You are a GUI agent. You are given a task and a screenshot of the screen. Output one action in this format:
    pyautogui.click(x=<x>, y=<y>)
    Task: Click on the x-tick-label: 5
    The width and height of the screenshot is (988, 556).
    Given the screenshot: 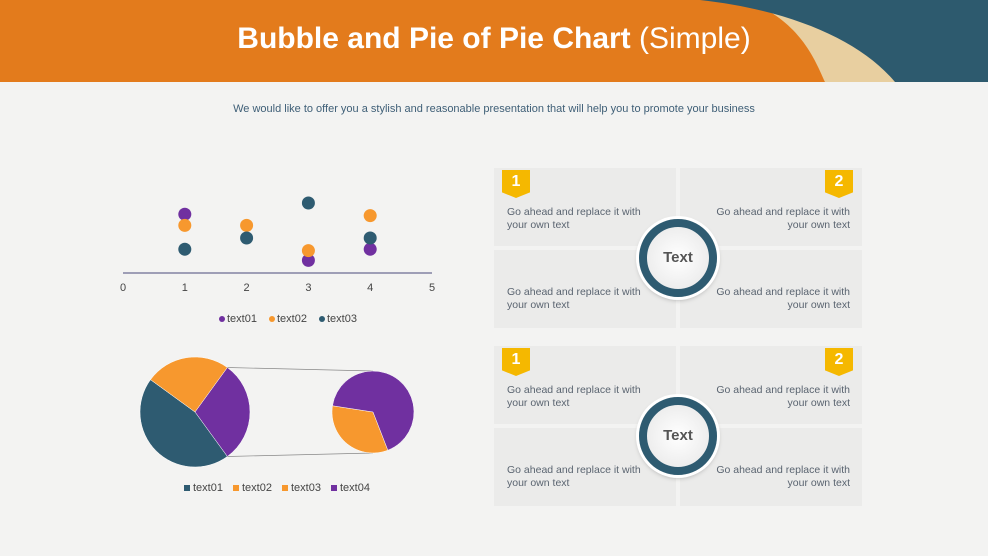 What is the action you would take?
    pyautogui.click(x=432, y=288)
    